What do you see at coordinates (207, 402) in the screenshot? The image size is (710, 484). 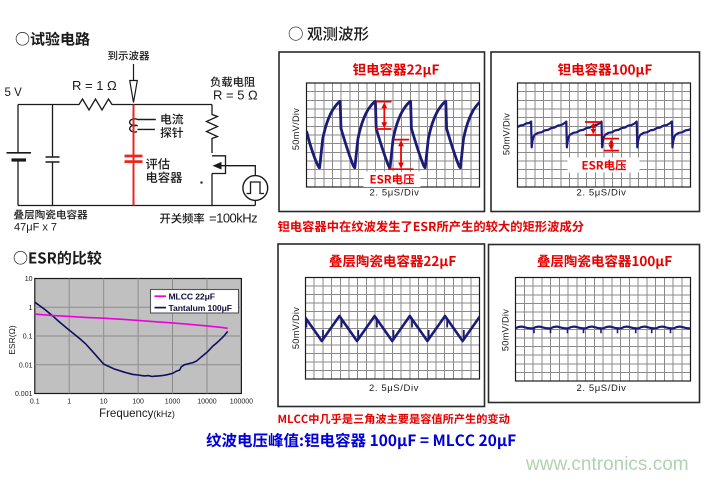 I see `svg-text: 10000` at bounding box center [207, 402].